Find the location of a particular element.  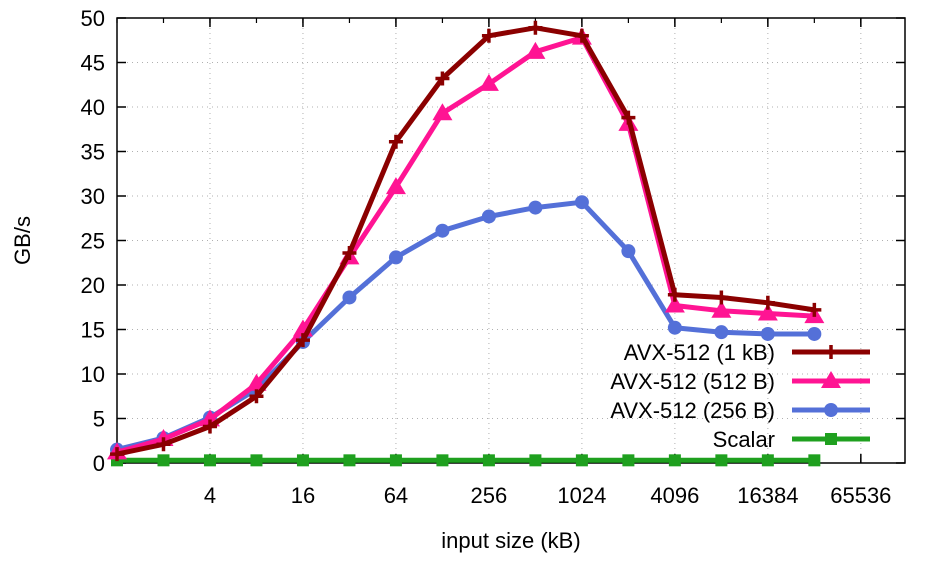

legend-item: AVX-512 (512 B) is located at coordinates (740, 381).